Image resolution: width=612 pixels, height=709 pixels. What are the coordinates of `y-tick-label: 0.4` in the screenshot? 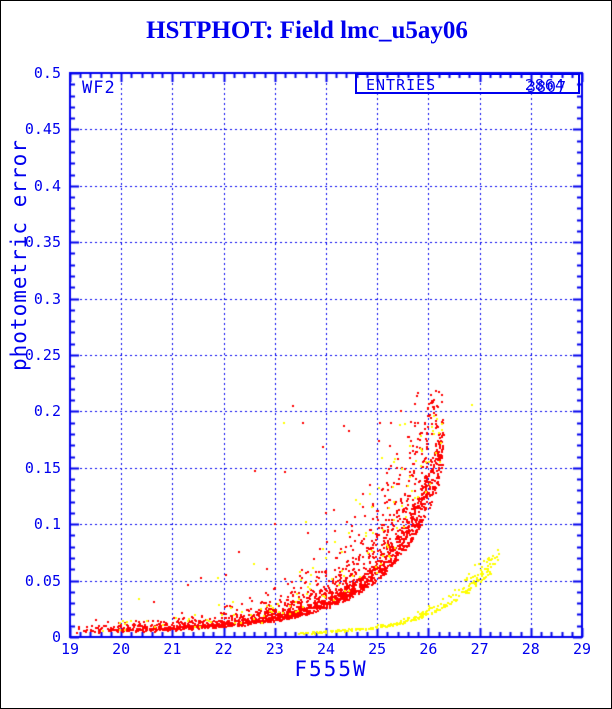 It's located at (47, 185).